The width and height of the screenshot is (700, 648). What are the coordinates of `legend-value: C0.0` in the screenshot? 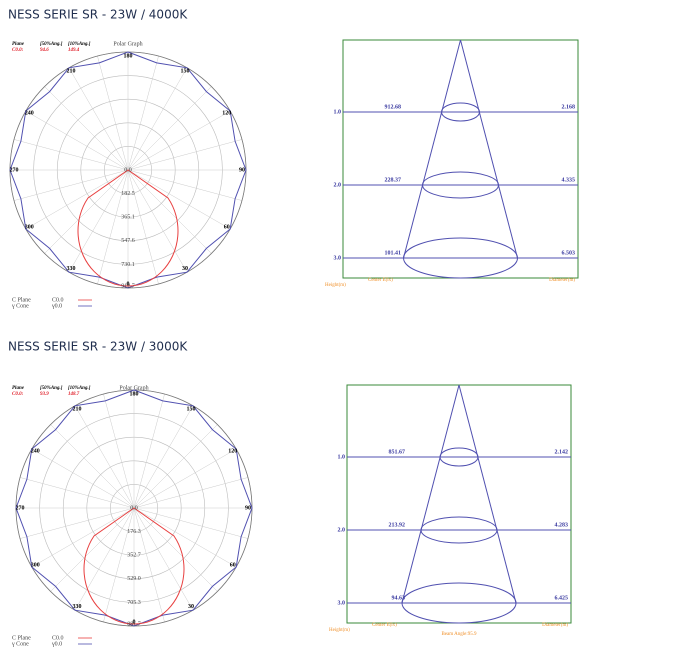 It's located at (58, 638).